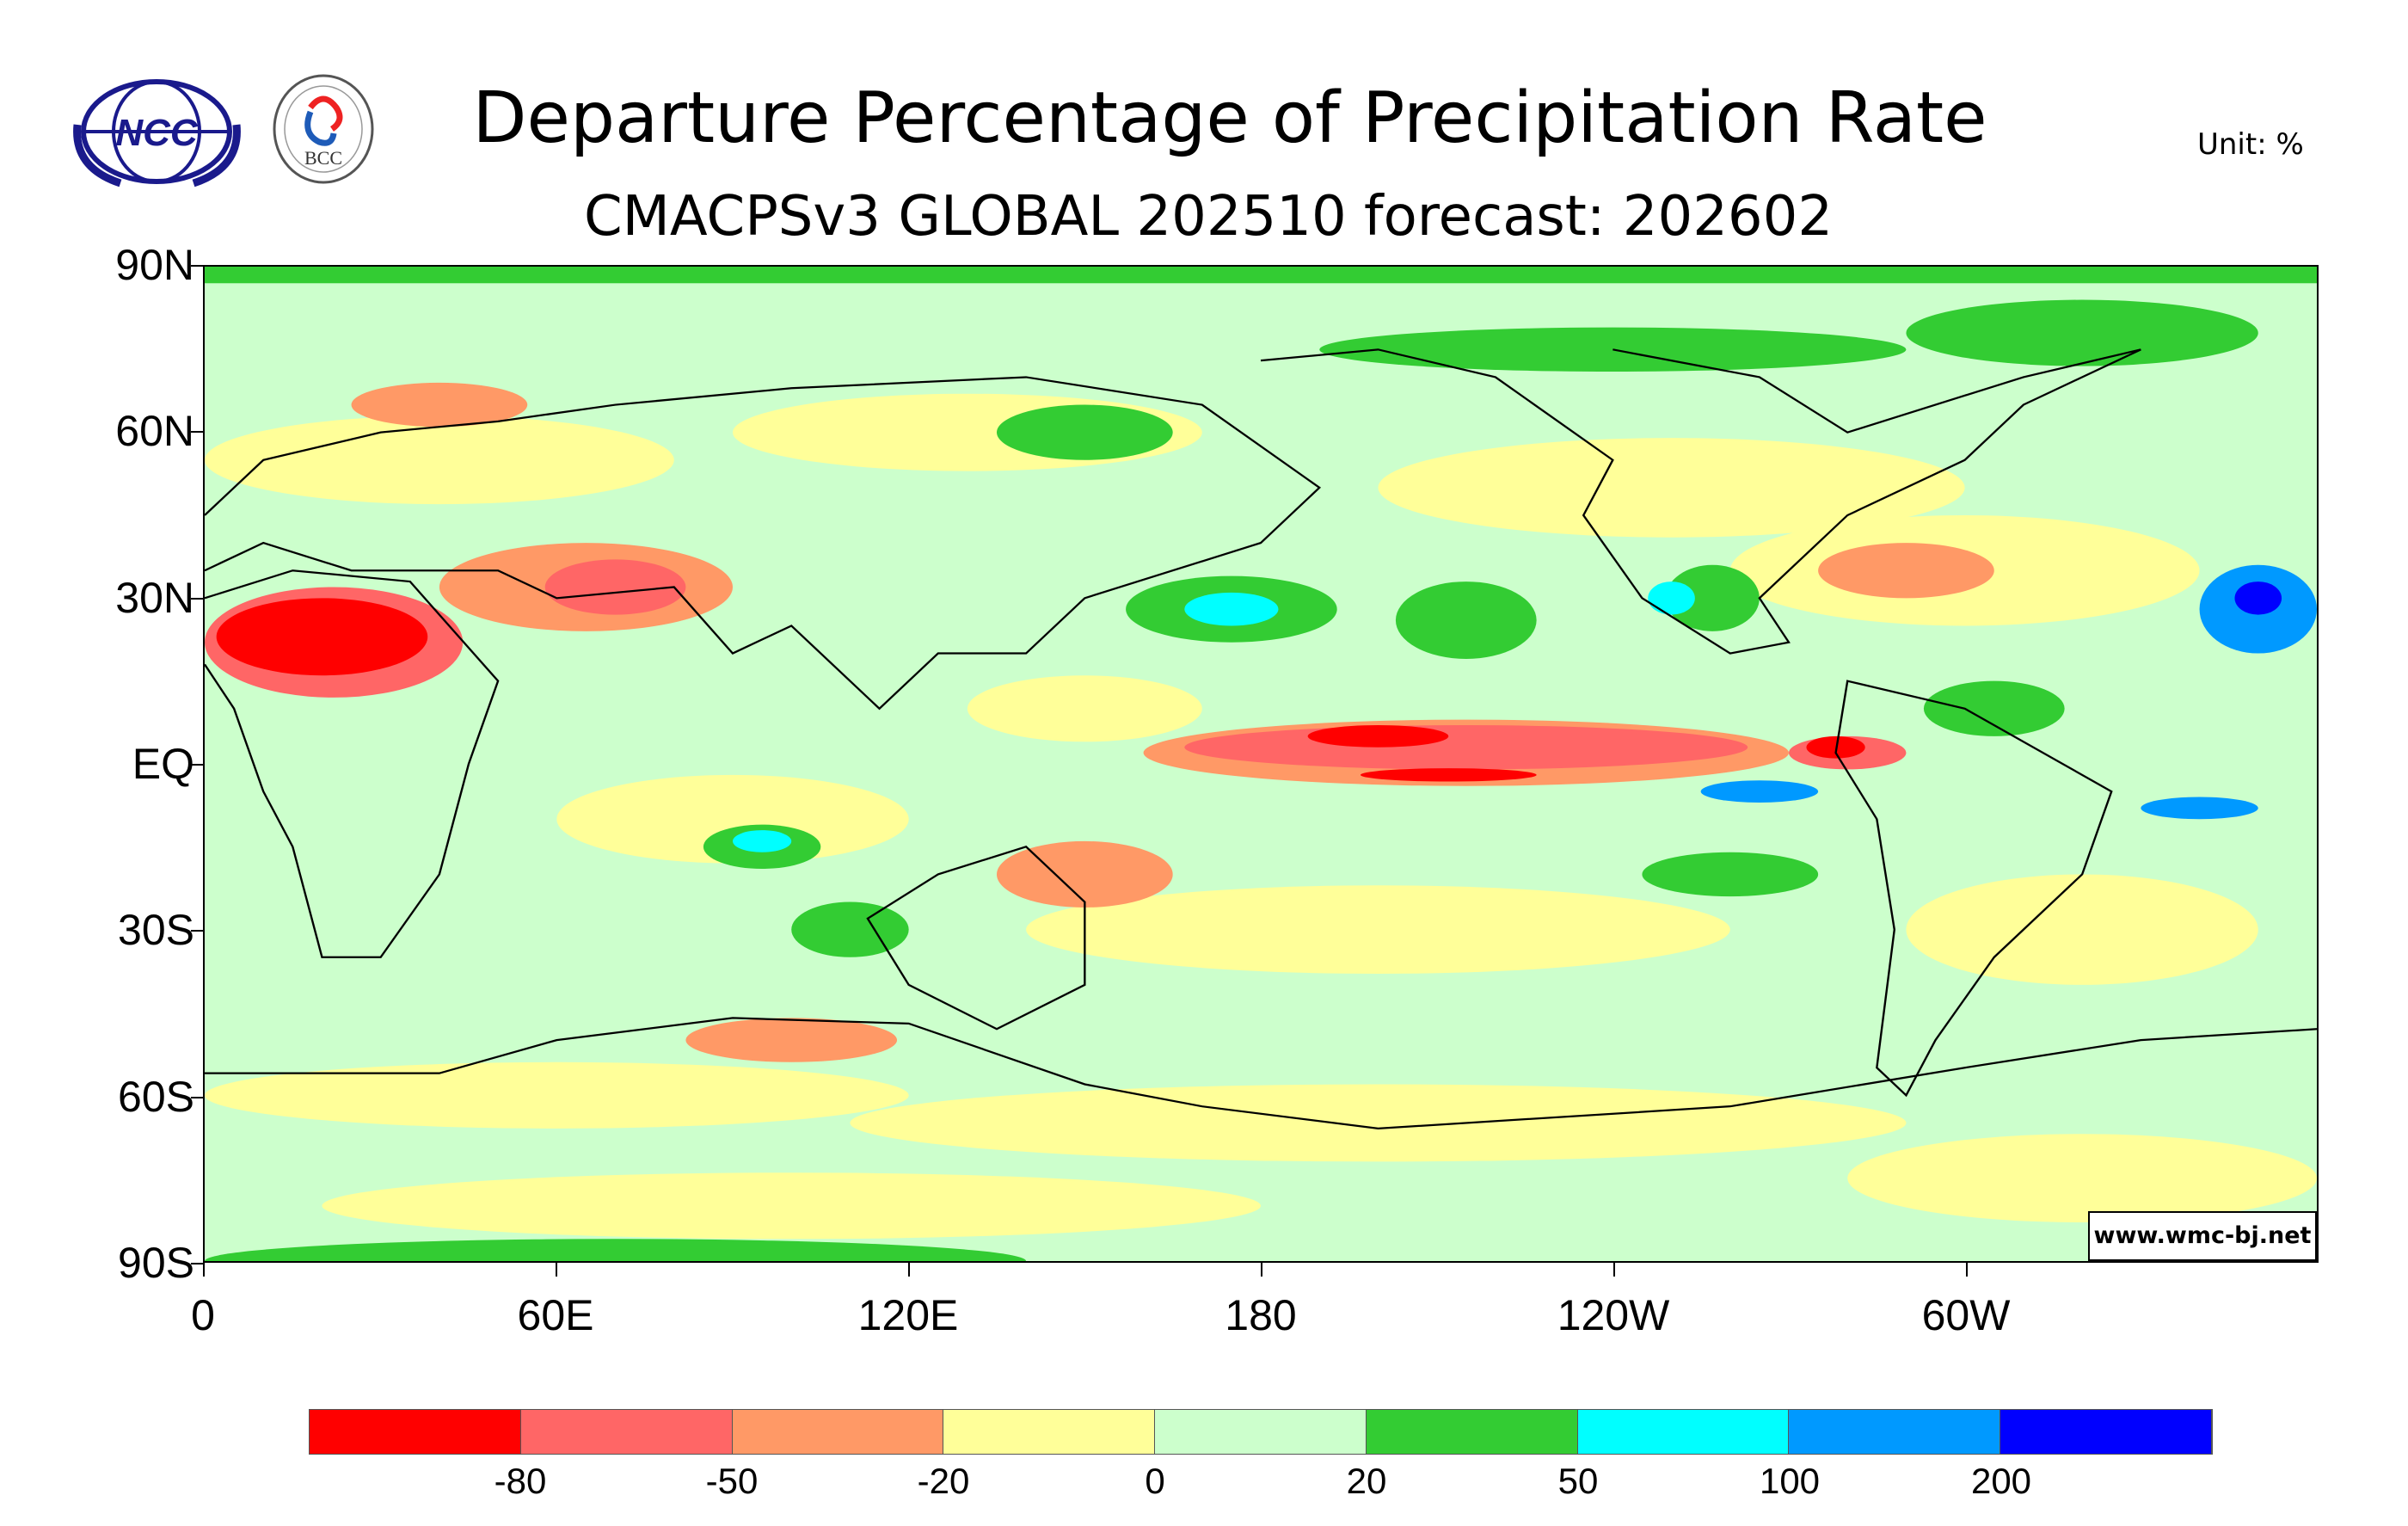  What do you see at coordinates (156, 1097) in the screenshot?
I see `y-tick-label: 60S` at bounding box center [156, 1097].